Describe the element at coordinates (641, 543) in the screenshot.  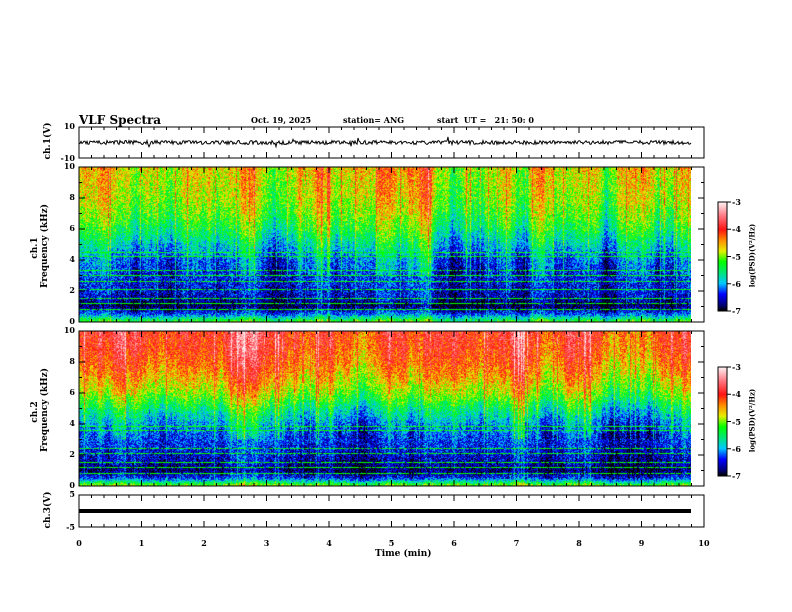
I see `x-tick-label: 9` at that location.